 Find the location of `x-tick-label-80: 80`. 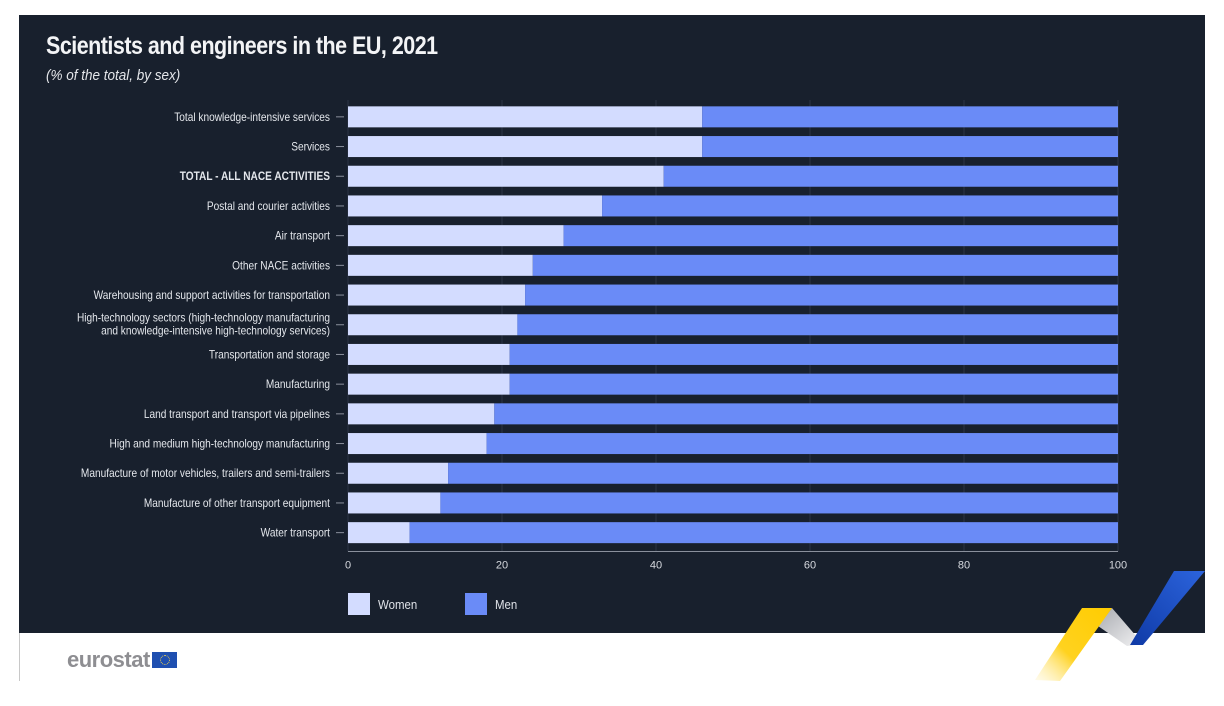

x-tick-label-80: 80 is located at coordinates (964, 566).